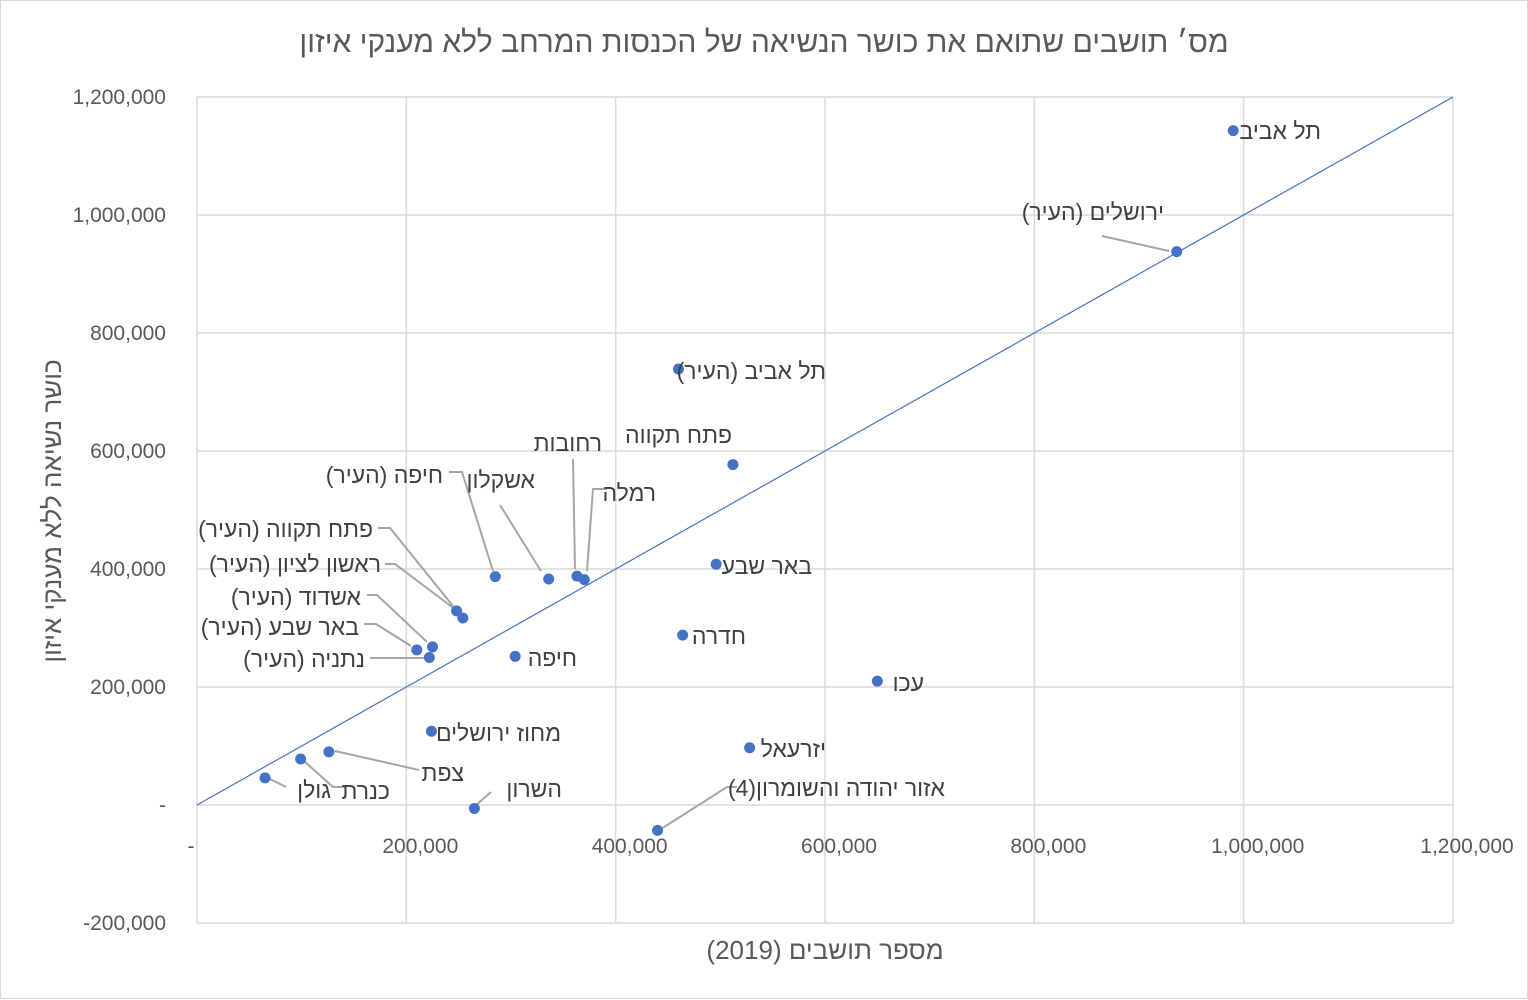  I want to click on data-label: ראשון לציון (העיר), so click(295, 564).